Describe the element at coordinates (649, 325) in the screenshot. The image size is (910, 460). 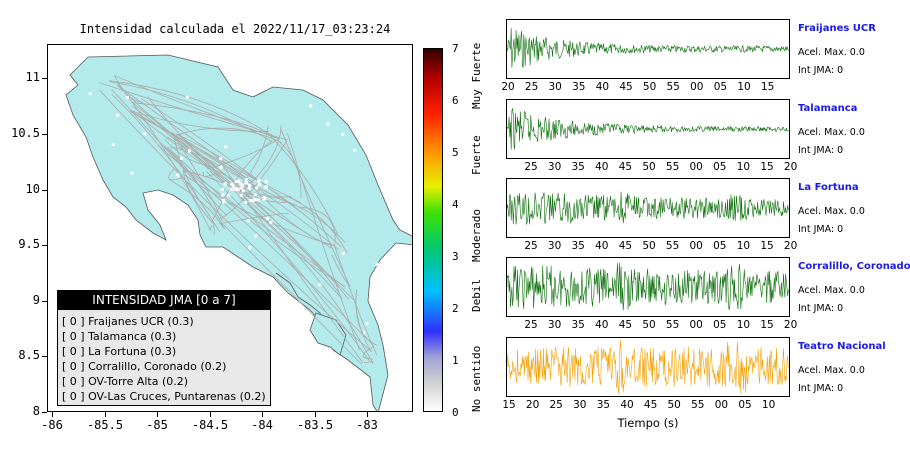
I see `waveform-tick: 50` at that location.